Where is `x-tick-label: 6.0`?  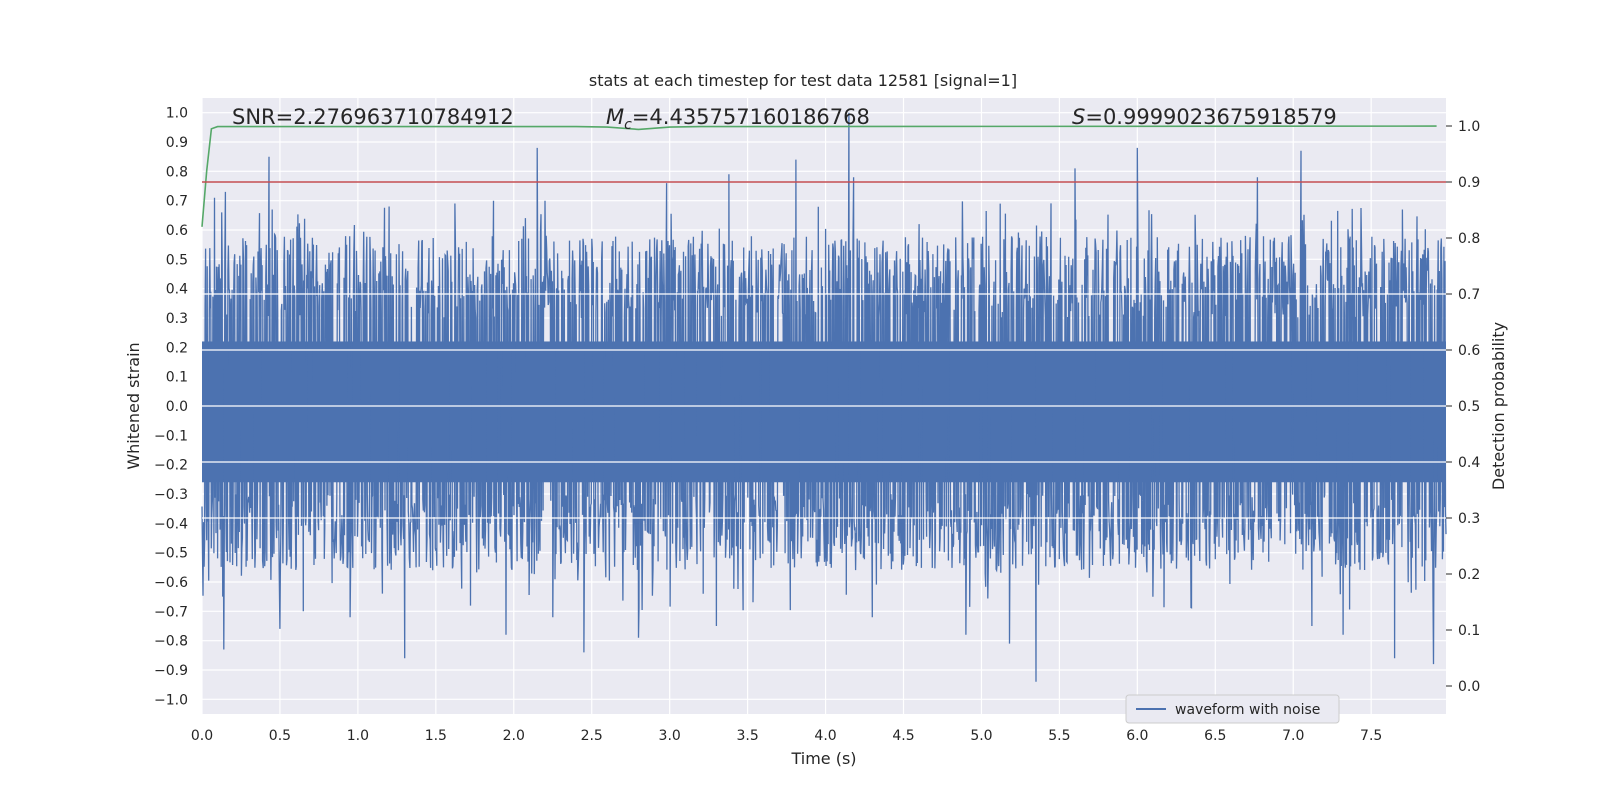
x-tick-label: 6.0 is located at coordinates (1137, 736).